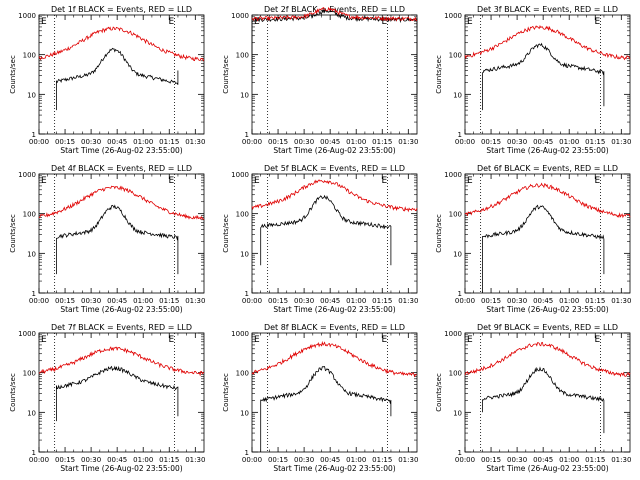  Describe the element at coordinates (121, 9) in the screenshot. I see `panel-title: Det 1f BLACK = Events, RED = LLD` at that location.